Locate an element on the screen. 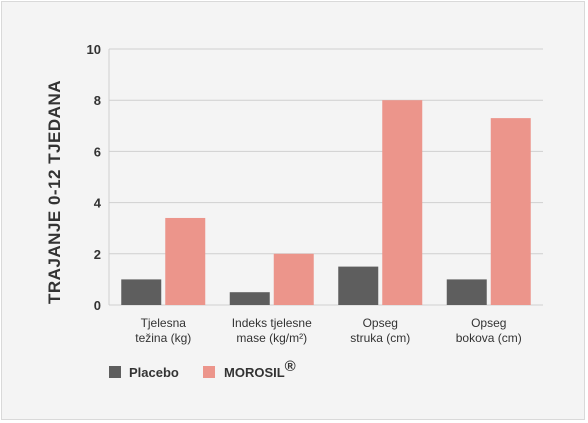 The image size is (588, 423). y-tick-label: 4 is located at coordinates (98, 203).